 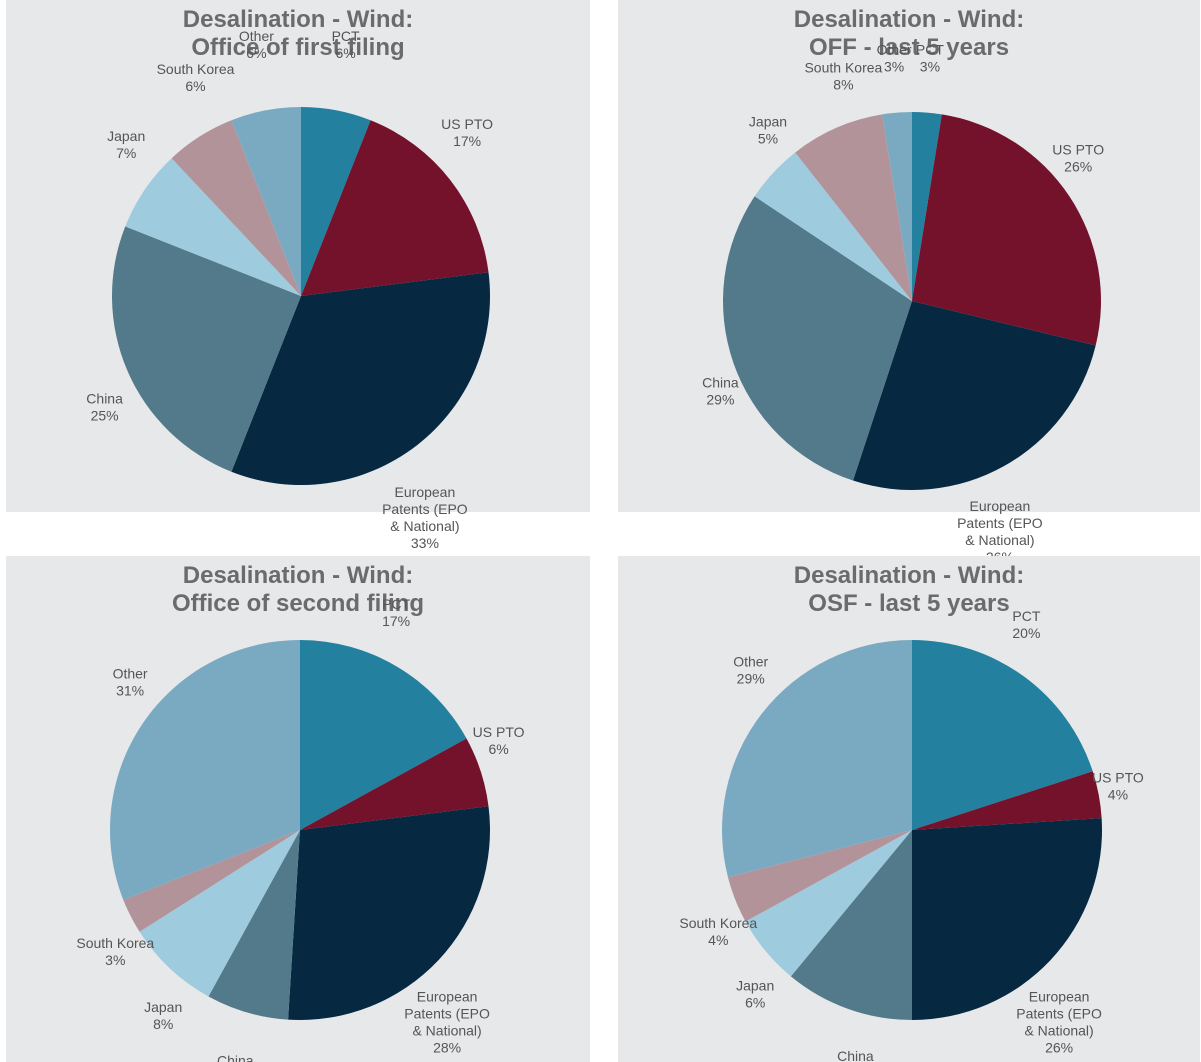 I want to click on slice-label-other: Other 6%, so click(x=256, y=44).